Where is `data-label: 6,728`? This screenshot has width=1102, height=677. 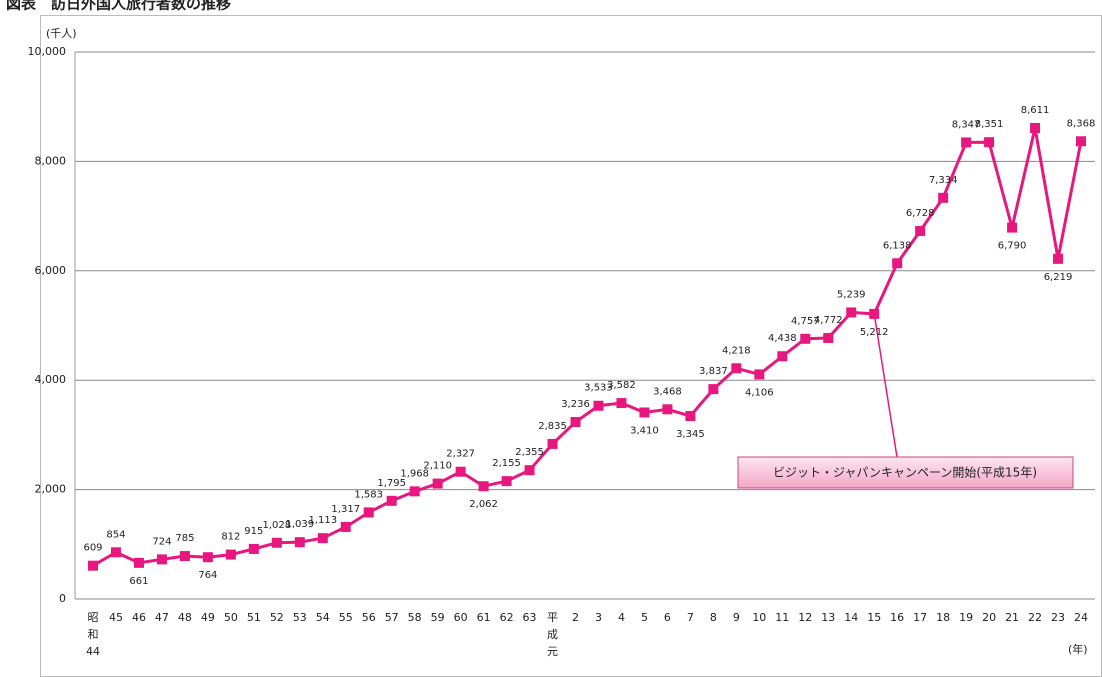
data-label: 6,728 is located at coordinates (920, 213).